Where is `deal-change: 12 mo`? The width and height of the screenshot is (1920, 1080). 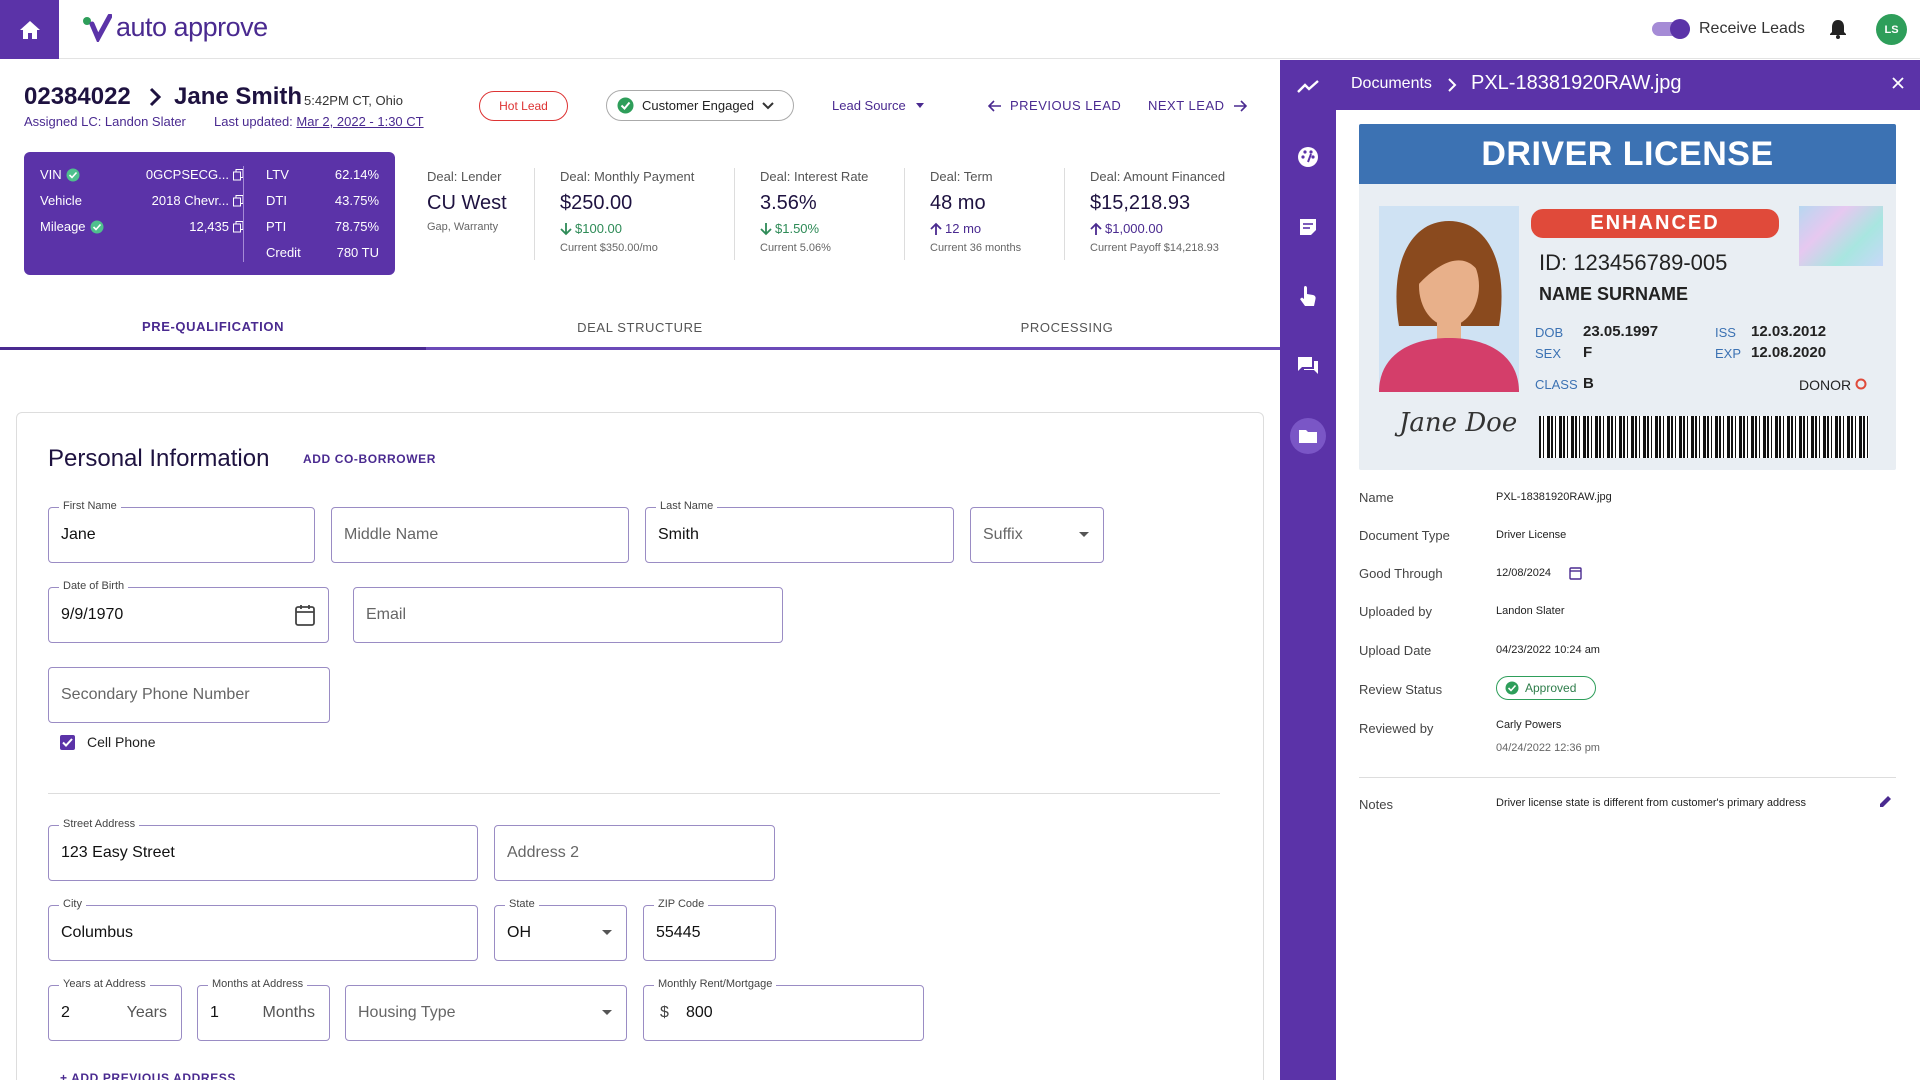 deal-change: 12 mo is located at coordinates (975, 228).